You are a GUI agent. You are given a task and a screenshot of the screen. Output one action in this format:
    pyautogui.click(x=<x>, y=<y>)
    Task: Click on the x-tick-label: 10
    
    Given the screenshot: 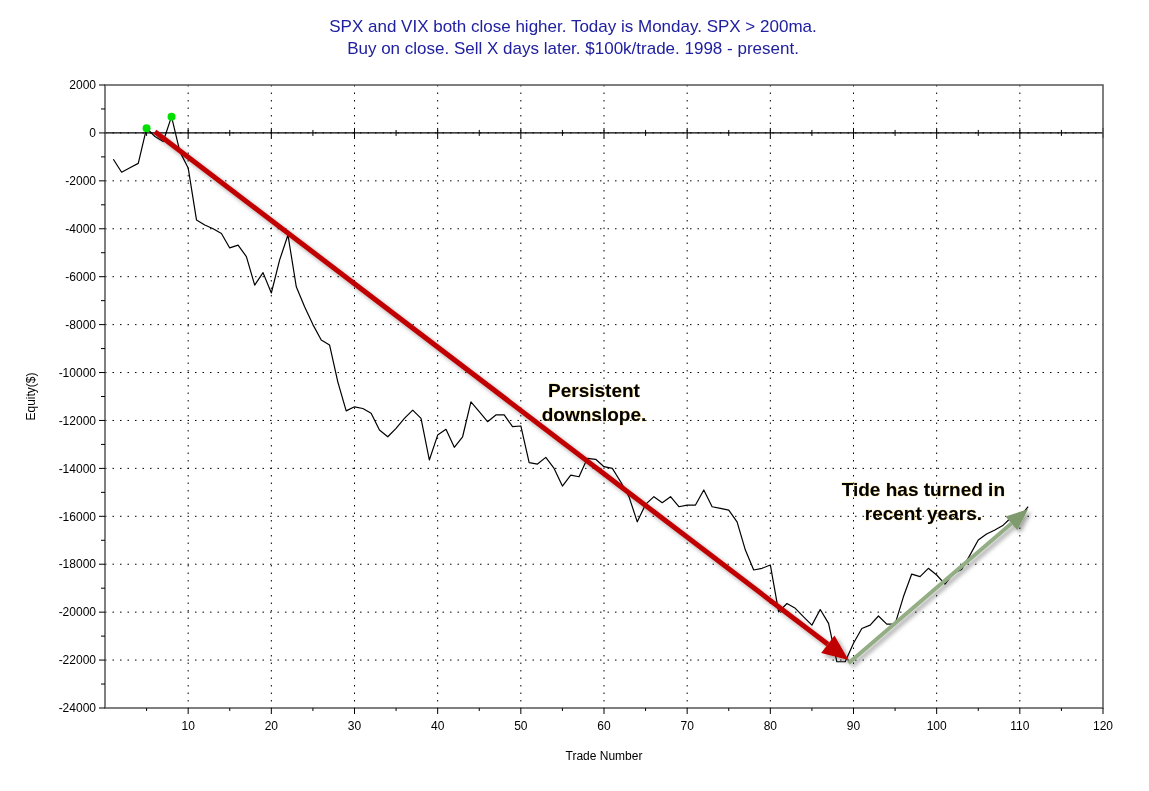 What is the action you would take?
    pyautogui.click(x=188, y=726)
    